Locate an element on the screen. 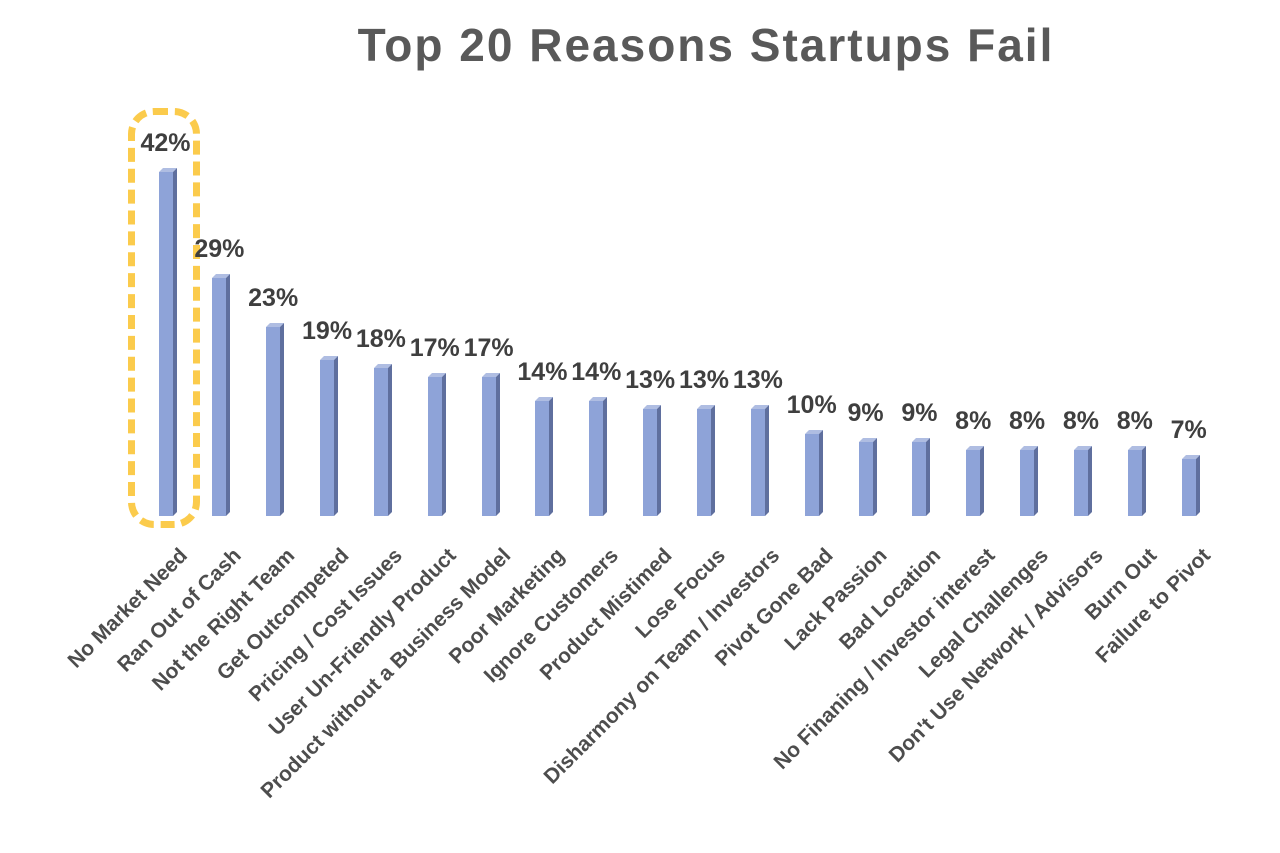  bar-value-label: 19% is located at coordinates (327, 331).